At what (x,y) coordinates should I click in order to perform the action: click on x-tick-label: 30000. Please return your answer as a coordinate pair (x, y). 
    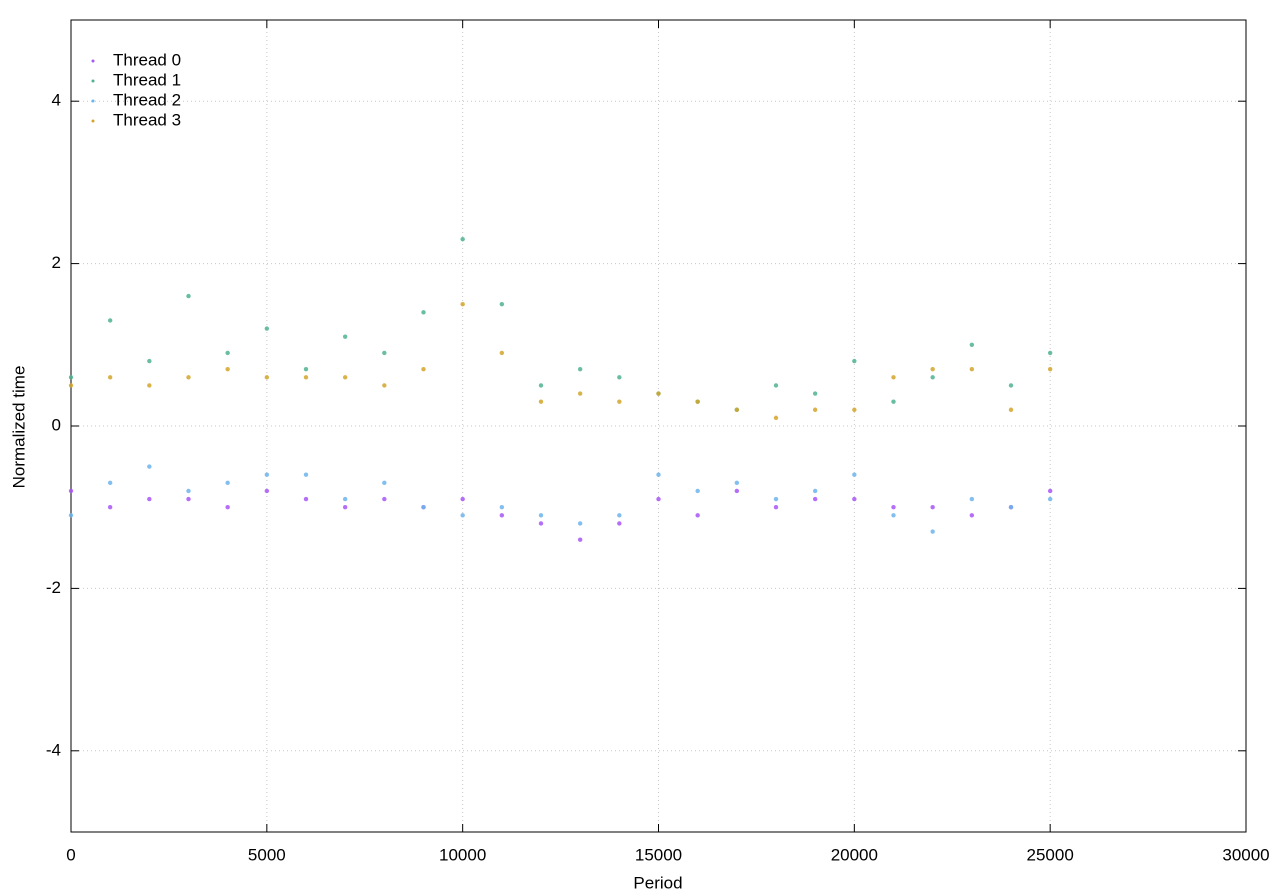
    Looking at the image, I should click on (1245, 854).